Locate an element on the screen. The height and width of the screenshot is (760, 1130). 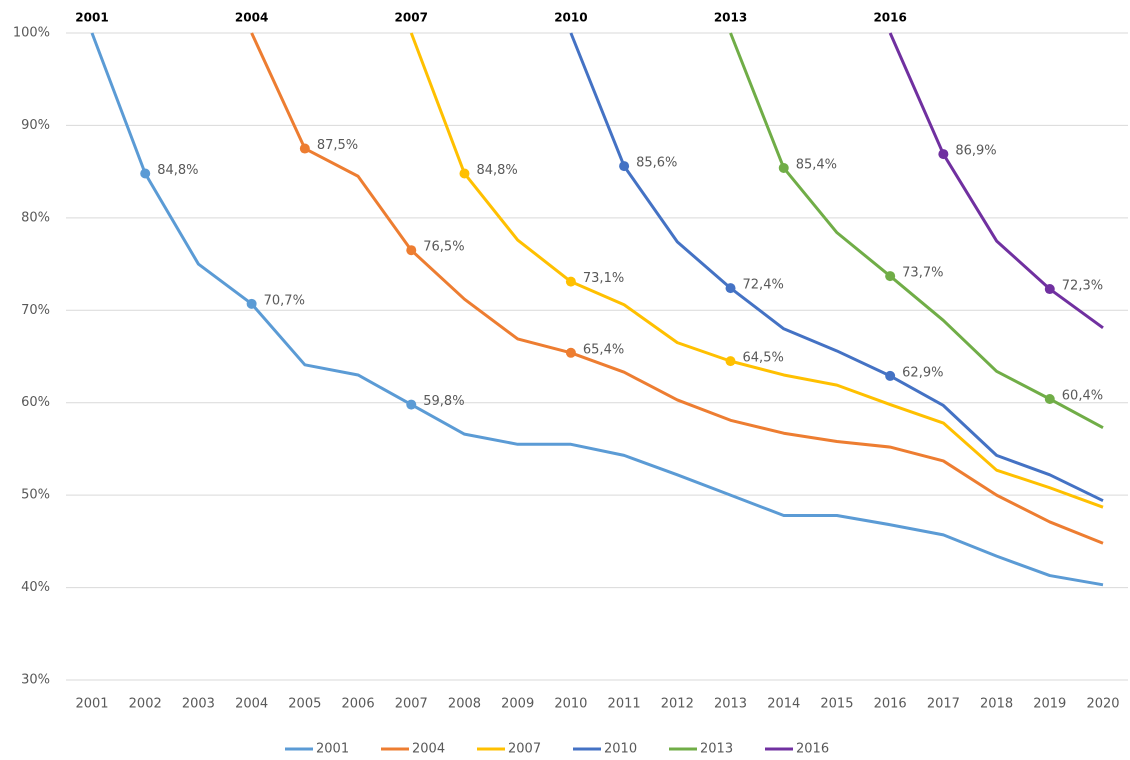
x-tick-label: 2010 is located at coordinates (570, 704).